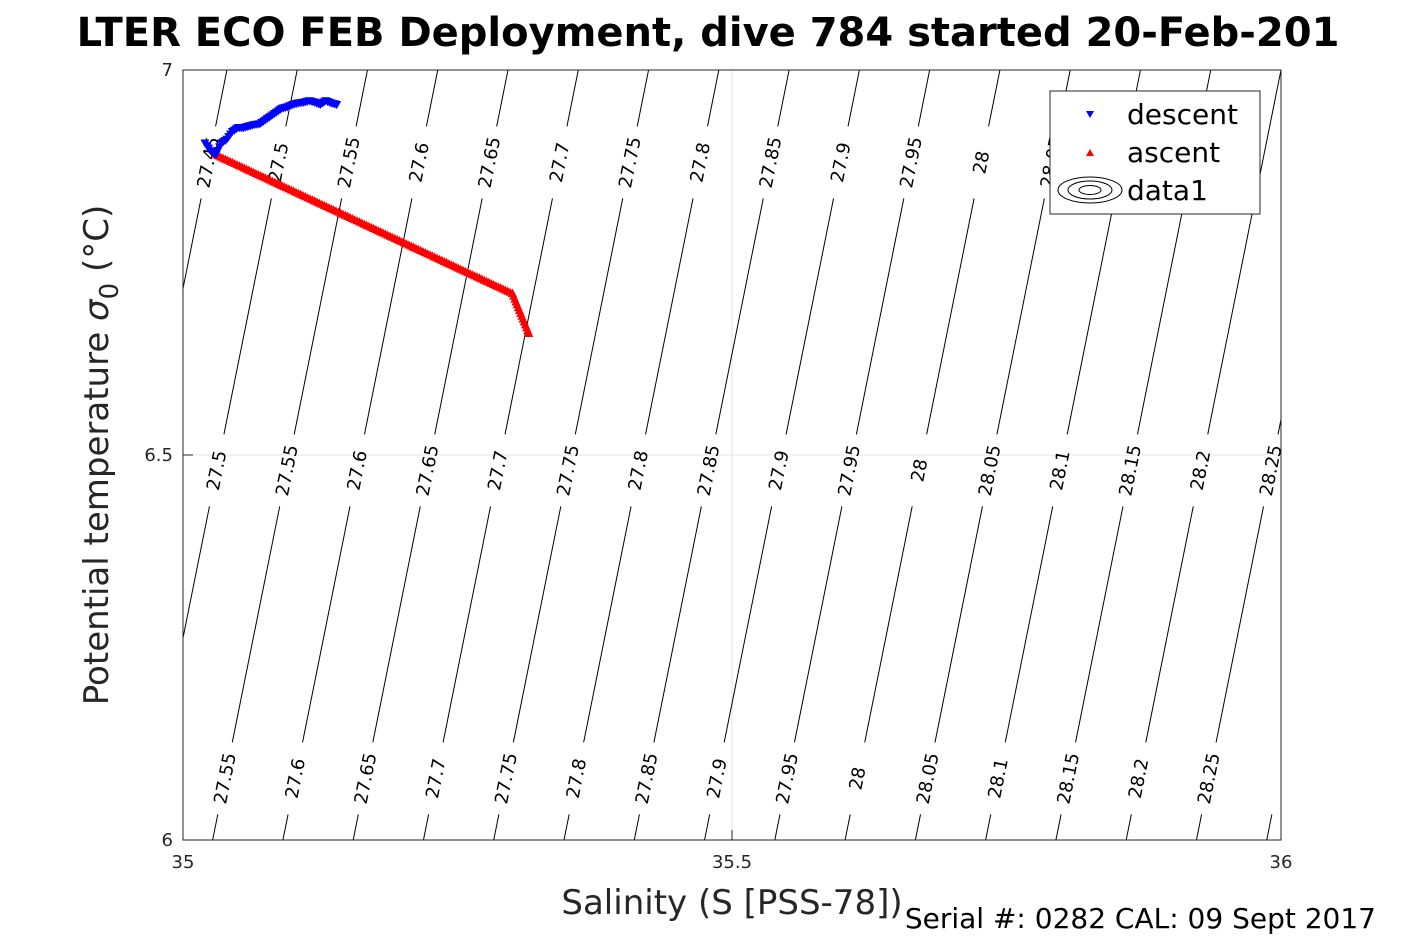 This screenshot has height=945, width=1417. What do you see at coordinates (1182, 114) in the screenshot?
I see `legend-descent-label: descent` at bounding box center [1182, 114].